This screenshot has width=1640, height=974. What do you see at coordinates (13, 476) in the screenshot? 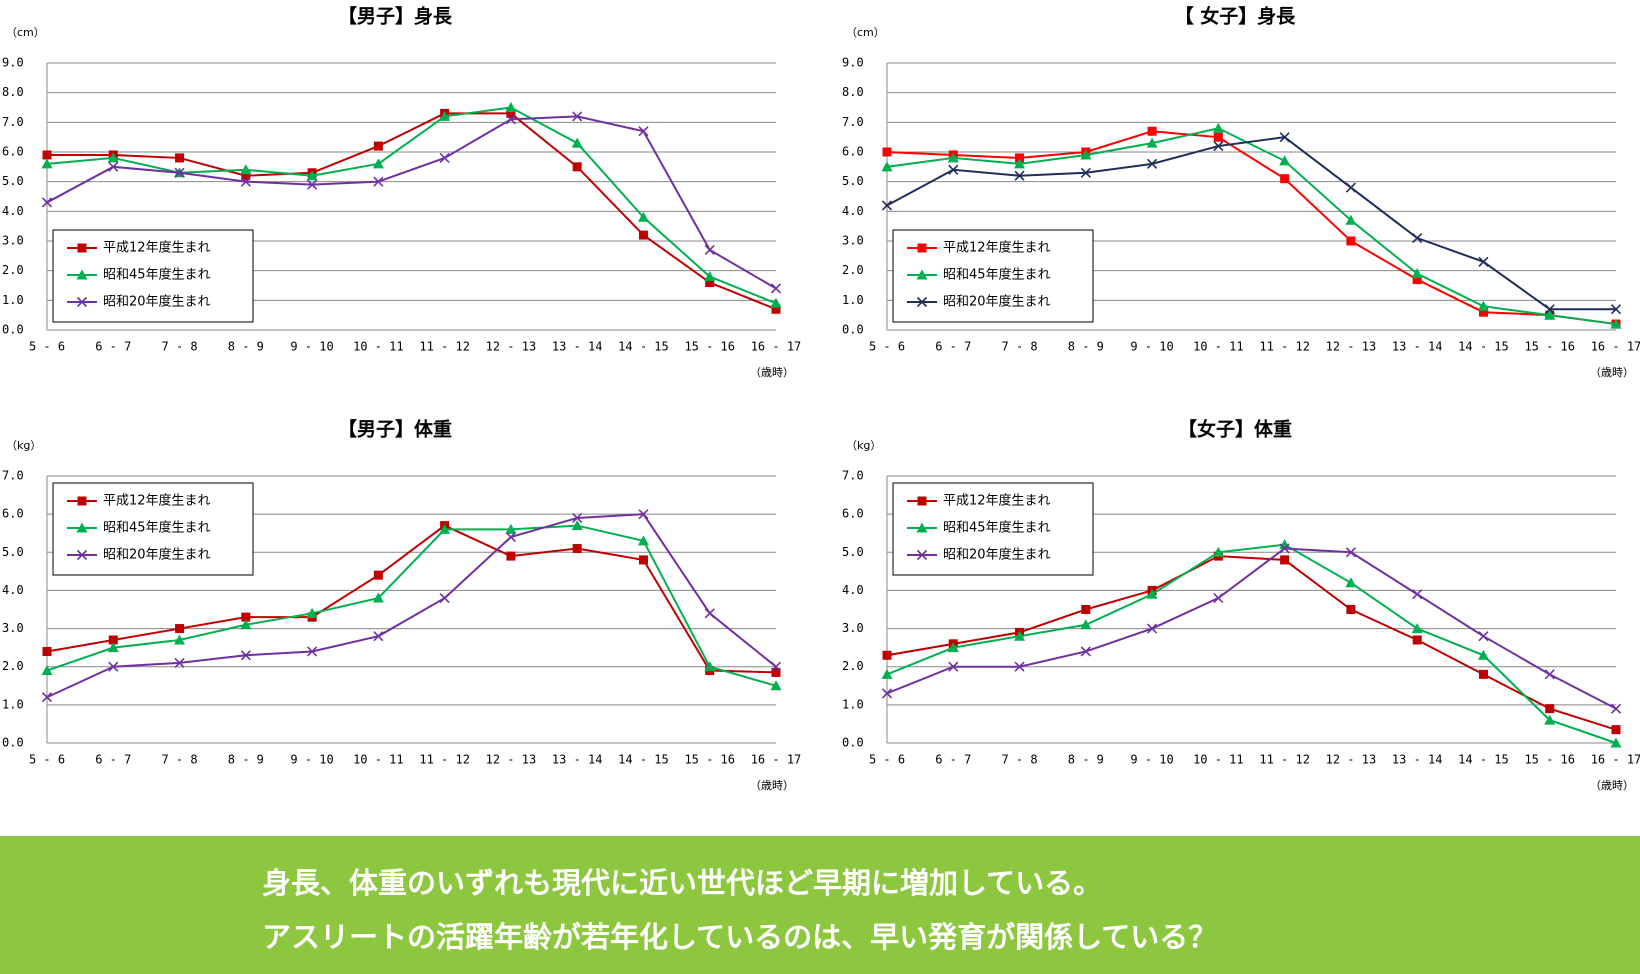
I see `y-tick-label: 7.0` at bounding box center [13, 476].